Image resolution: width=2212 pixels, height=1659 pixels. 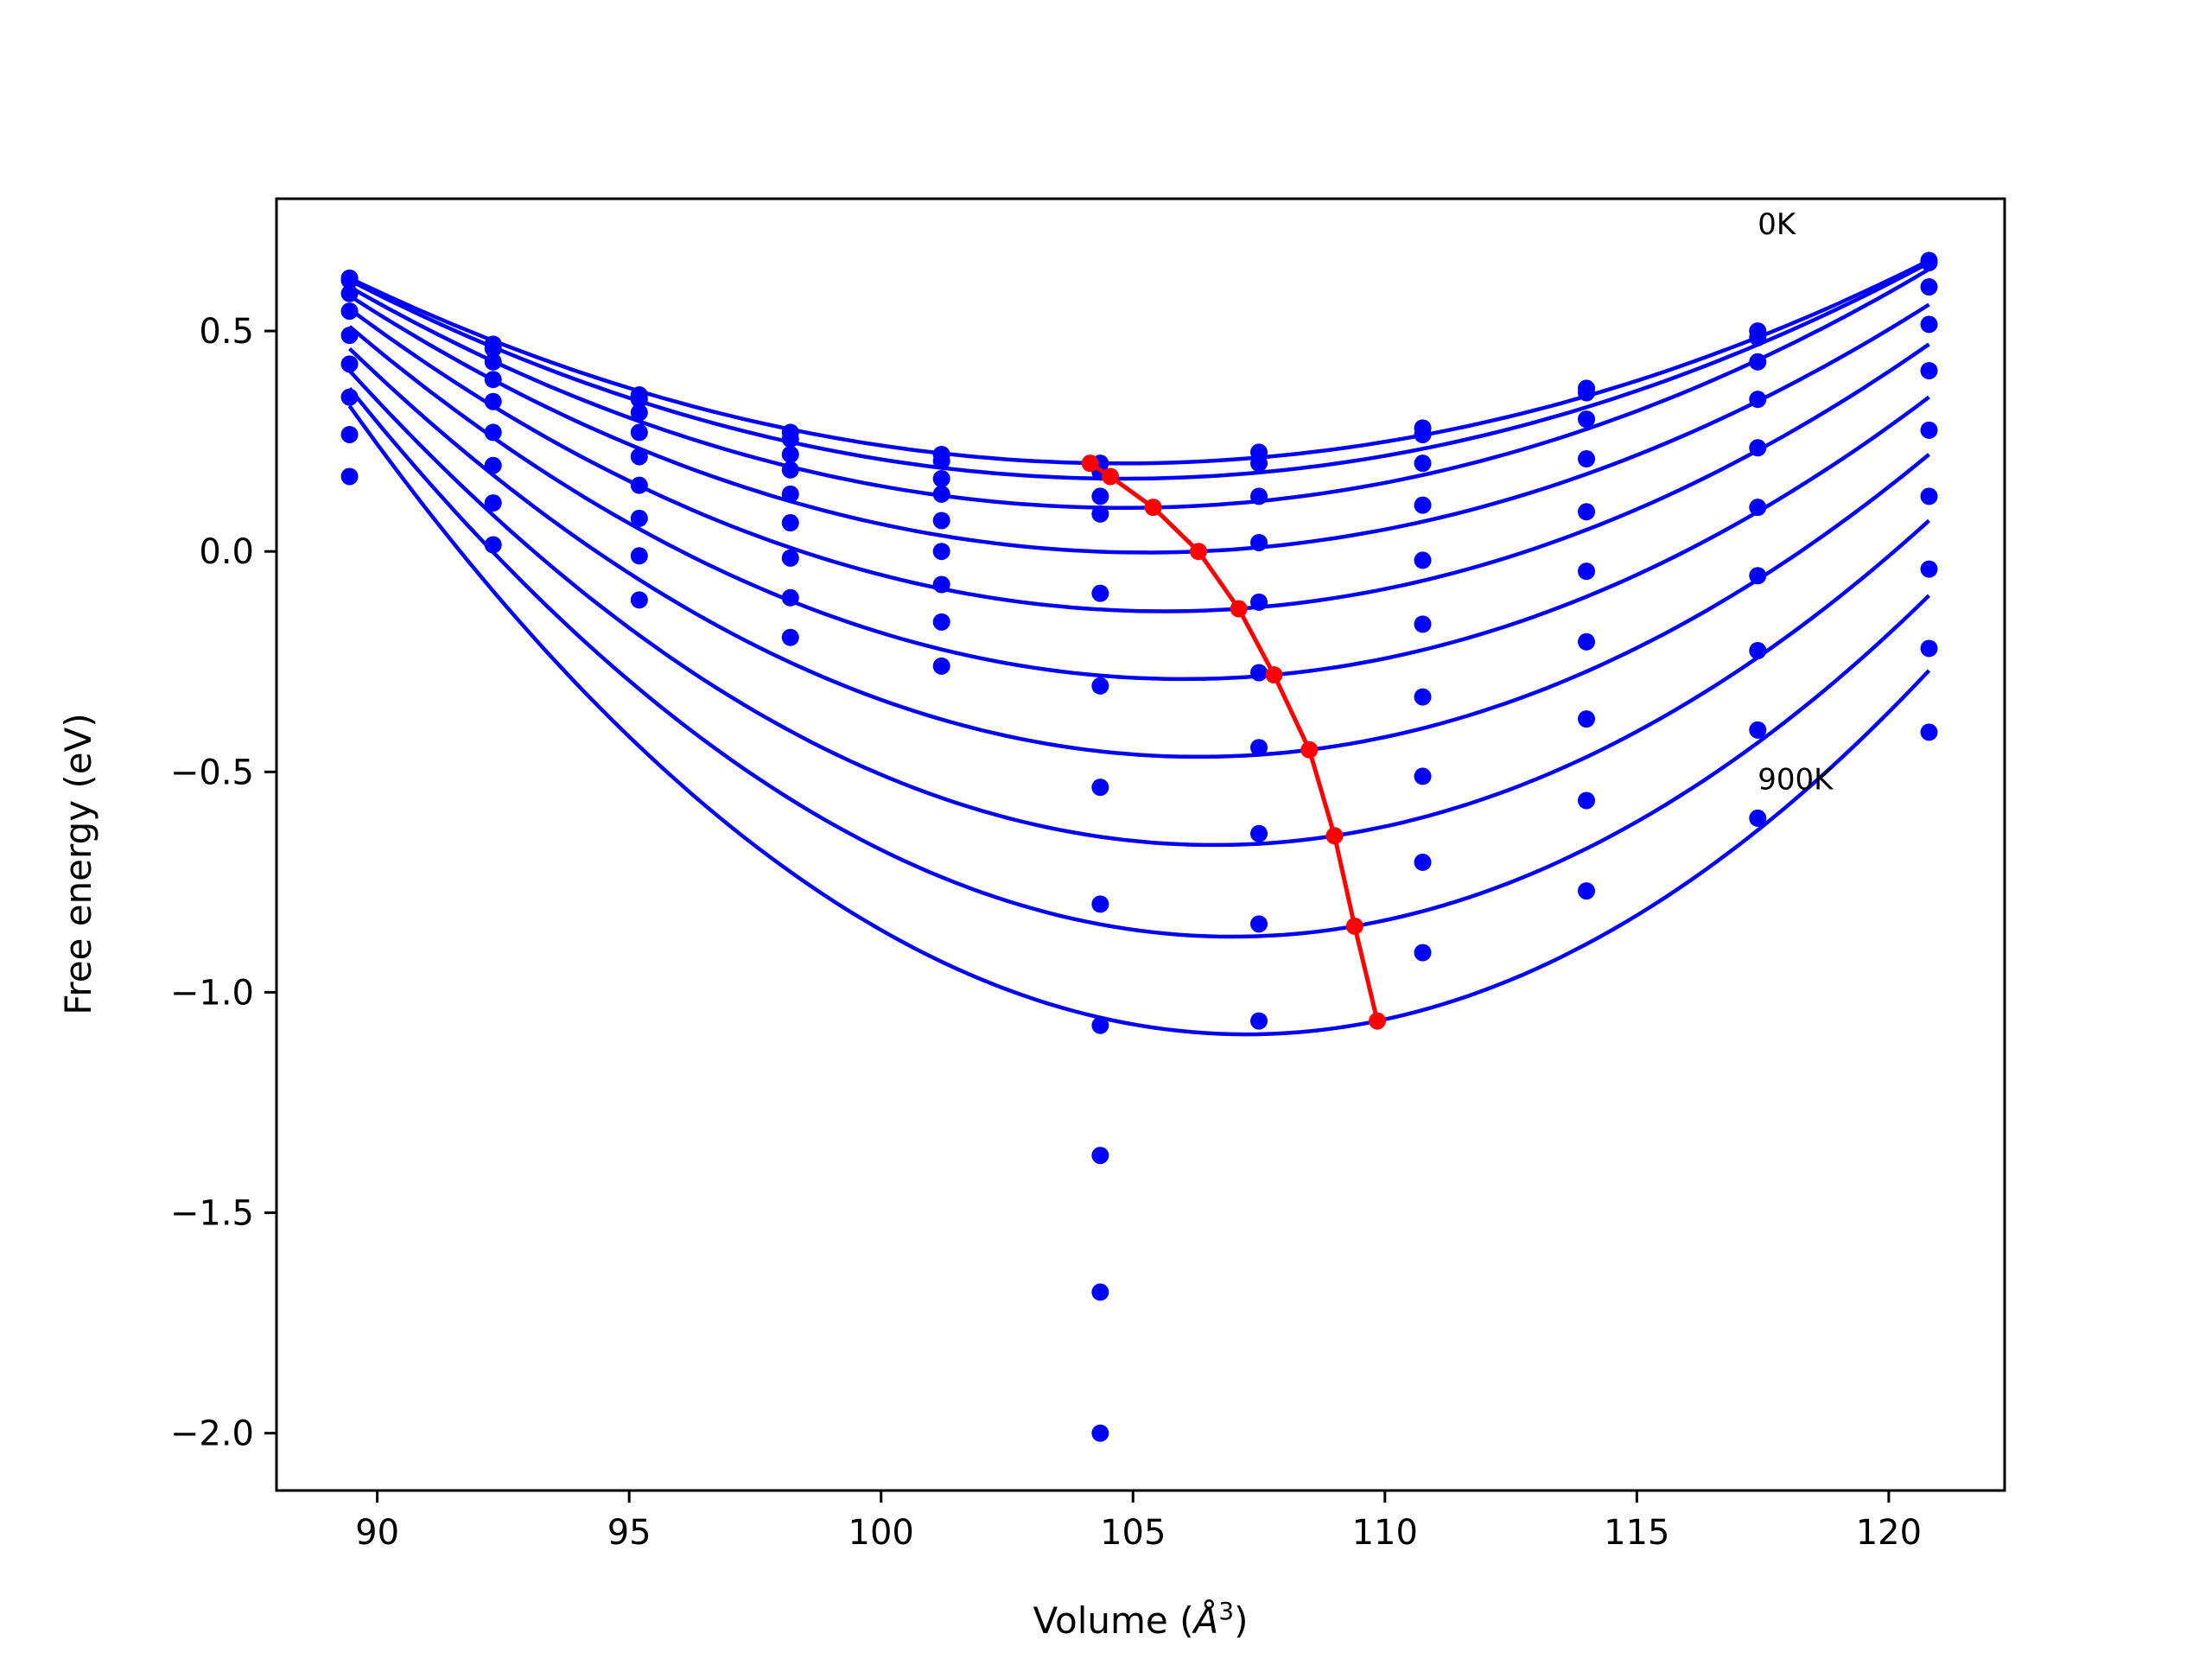 I want to click on x-tick-label: 95, so click(x=629, y=1533).